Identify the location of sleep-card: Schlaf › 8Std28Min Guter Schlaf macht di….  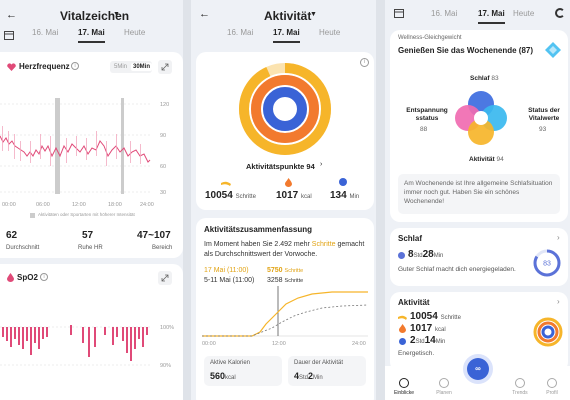
(479, 257).